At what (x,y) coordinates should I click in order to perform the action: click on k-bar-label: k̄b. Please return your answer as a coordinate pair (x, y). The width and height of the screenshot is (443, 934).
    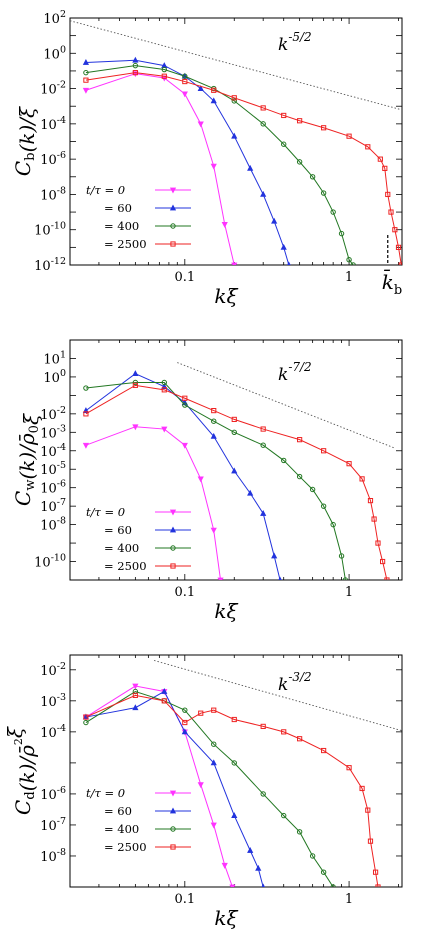
    Looking at the image, I should click on (392, 283).